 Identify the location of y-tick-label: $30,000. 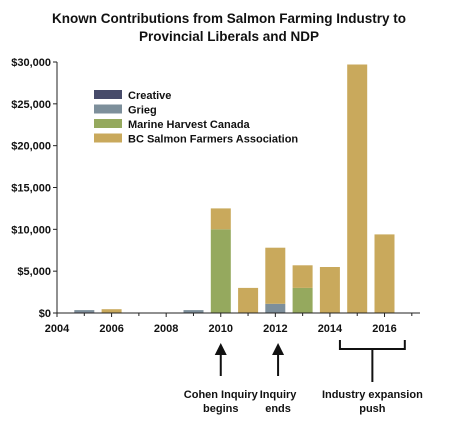
(31, 63).